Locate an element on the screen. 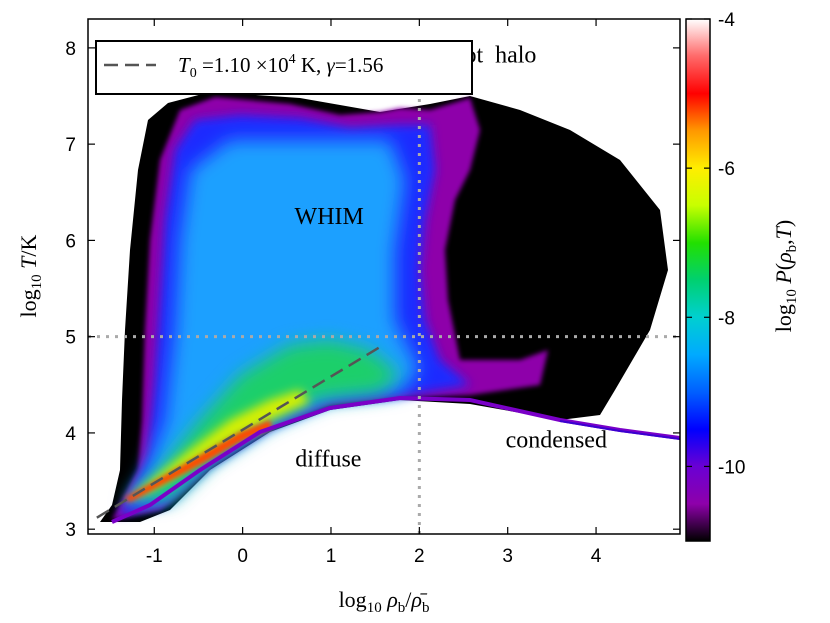  y-tick-label: 5 is located at coordinates (70, 338).